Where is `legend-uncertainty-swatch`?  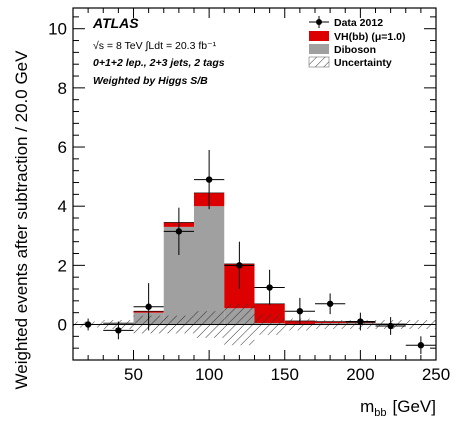 legend-uncertainty-swatch is located at coordinates (319, 62).